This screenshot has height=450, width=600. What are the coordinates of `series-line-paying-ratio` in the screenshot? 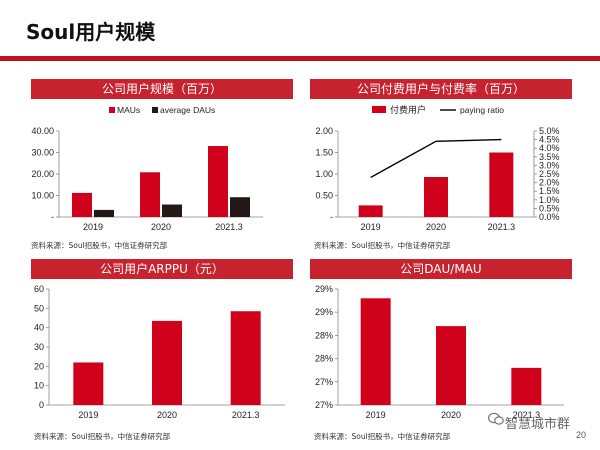 It's located at (436, 158).